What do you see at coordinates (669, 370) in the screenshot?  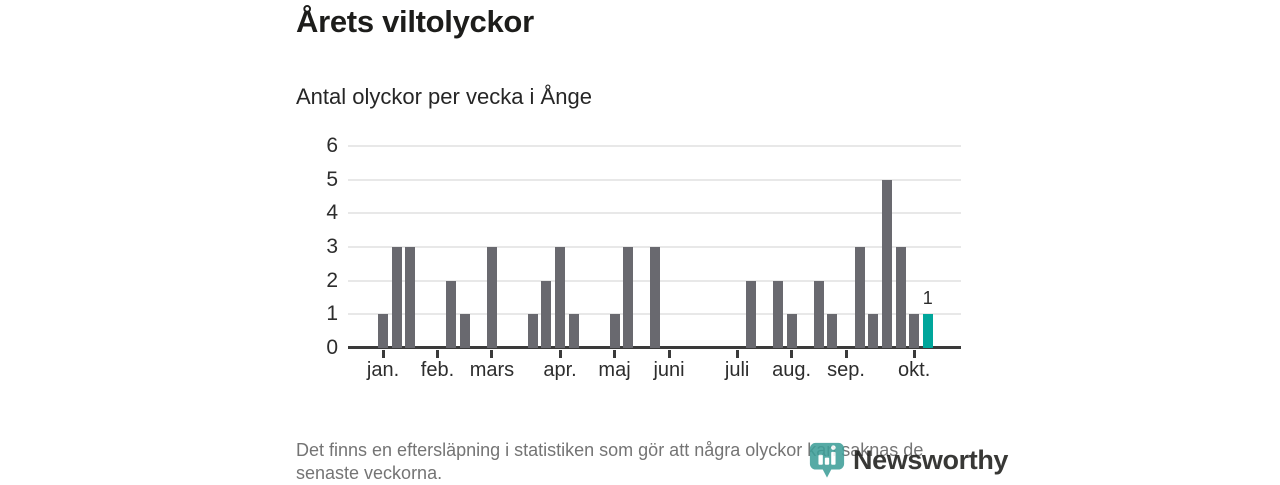 I see `x-tick-label-juni: juni` at bounding box center [669, 370].